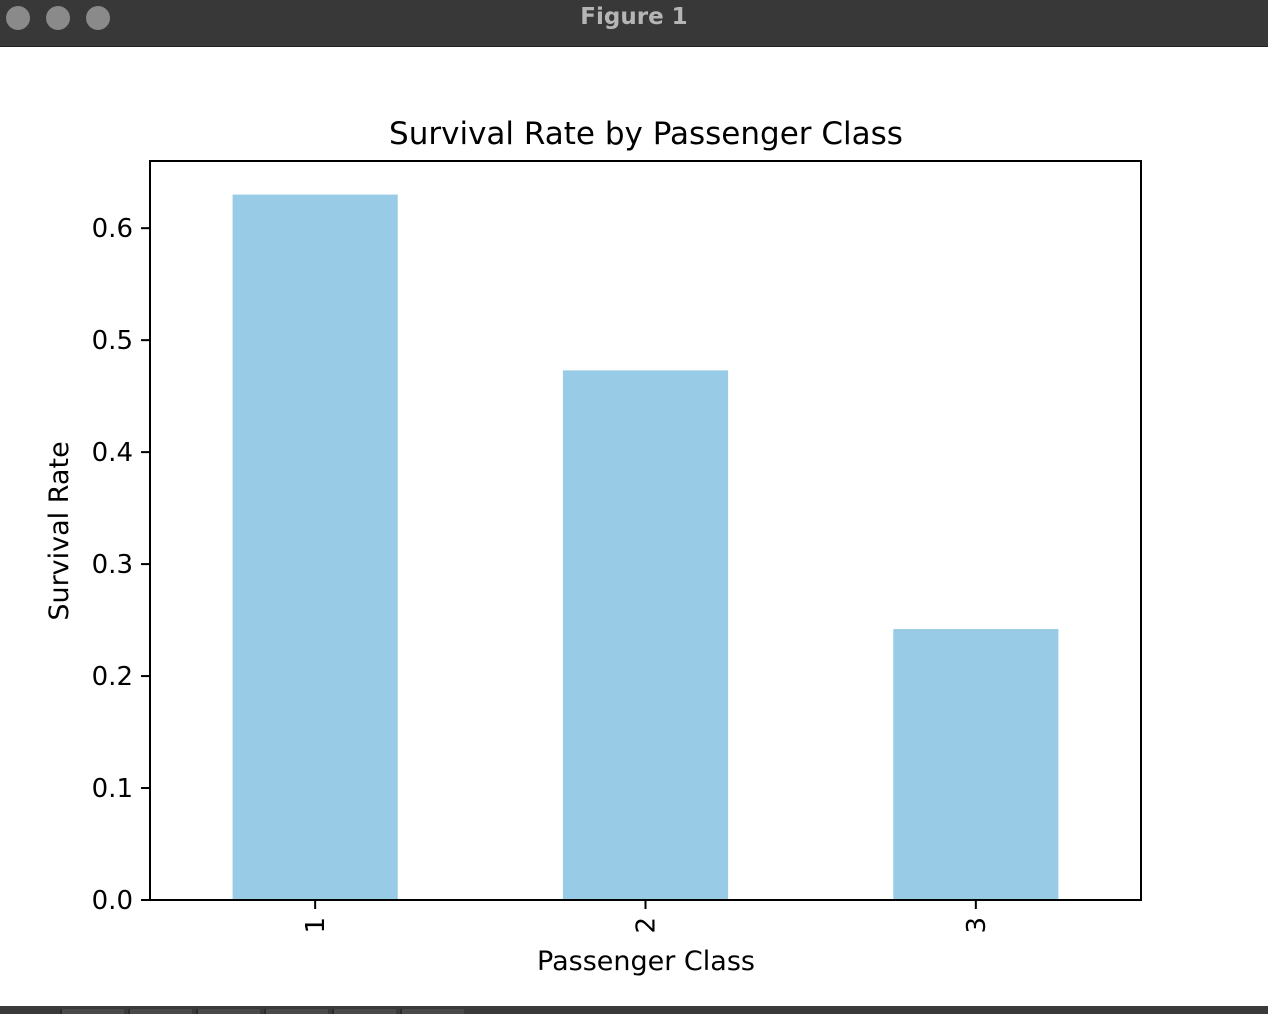 The width and height of the screenshot is (1268, 1014). Describe the element at coordinates (646, 961) in the screenshot. I see `x-axis-label: Passenger Class` at that location.